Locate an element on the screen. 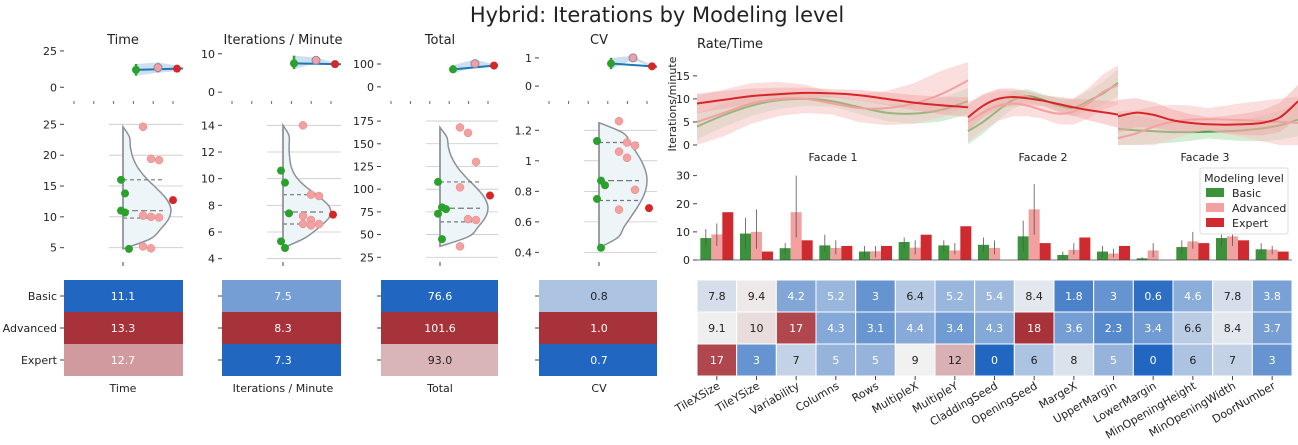  mean-ytick-label: 100 is located at coordinates (363, 64).